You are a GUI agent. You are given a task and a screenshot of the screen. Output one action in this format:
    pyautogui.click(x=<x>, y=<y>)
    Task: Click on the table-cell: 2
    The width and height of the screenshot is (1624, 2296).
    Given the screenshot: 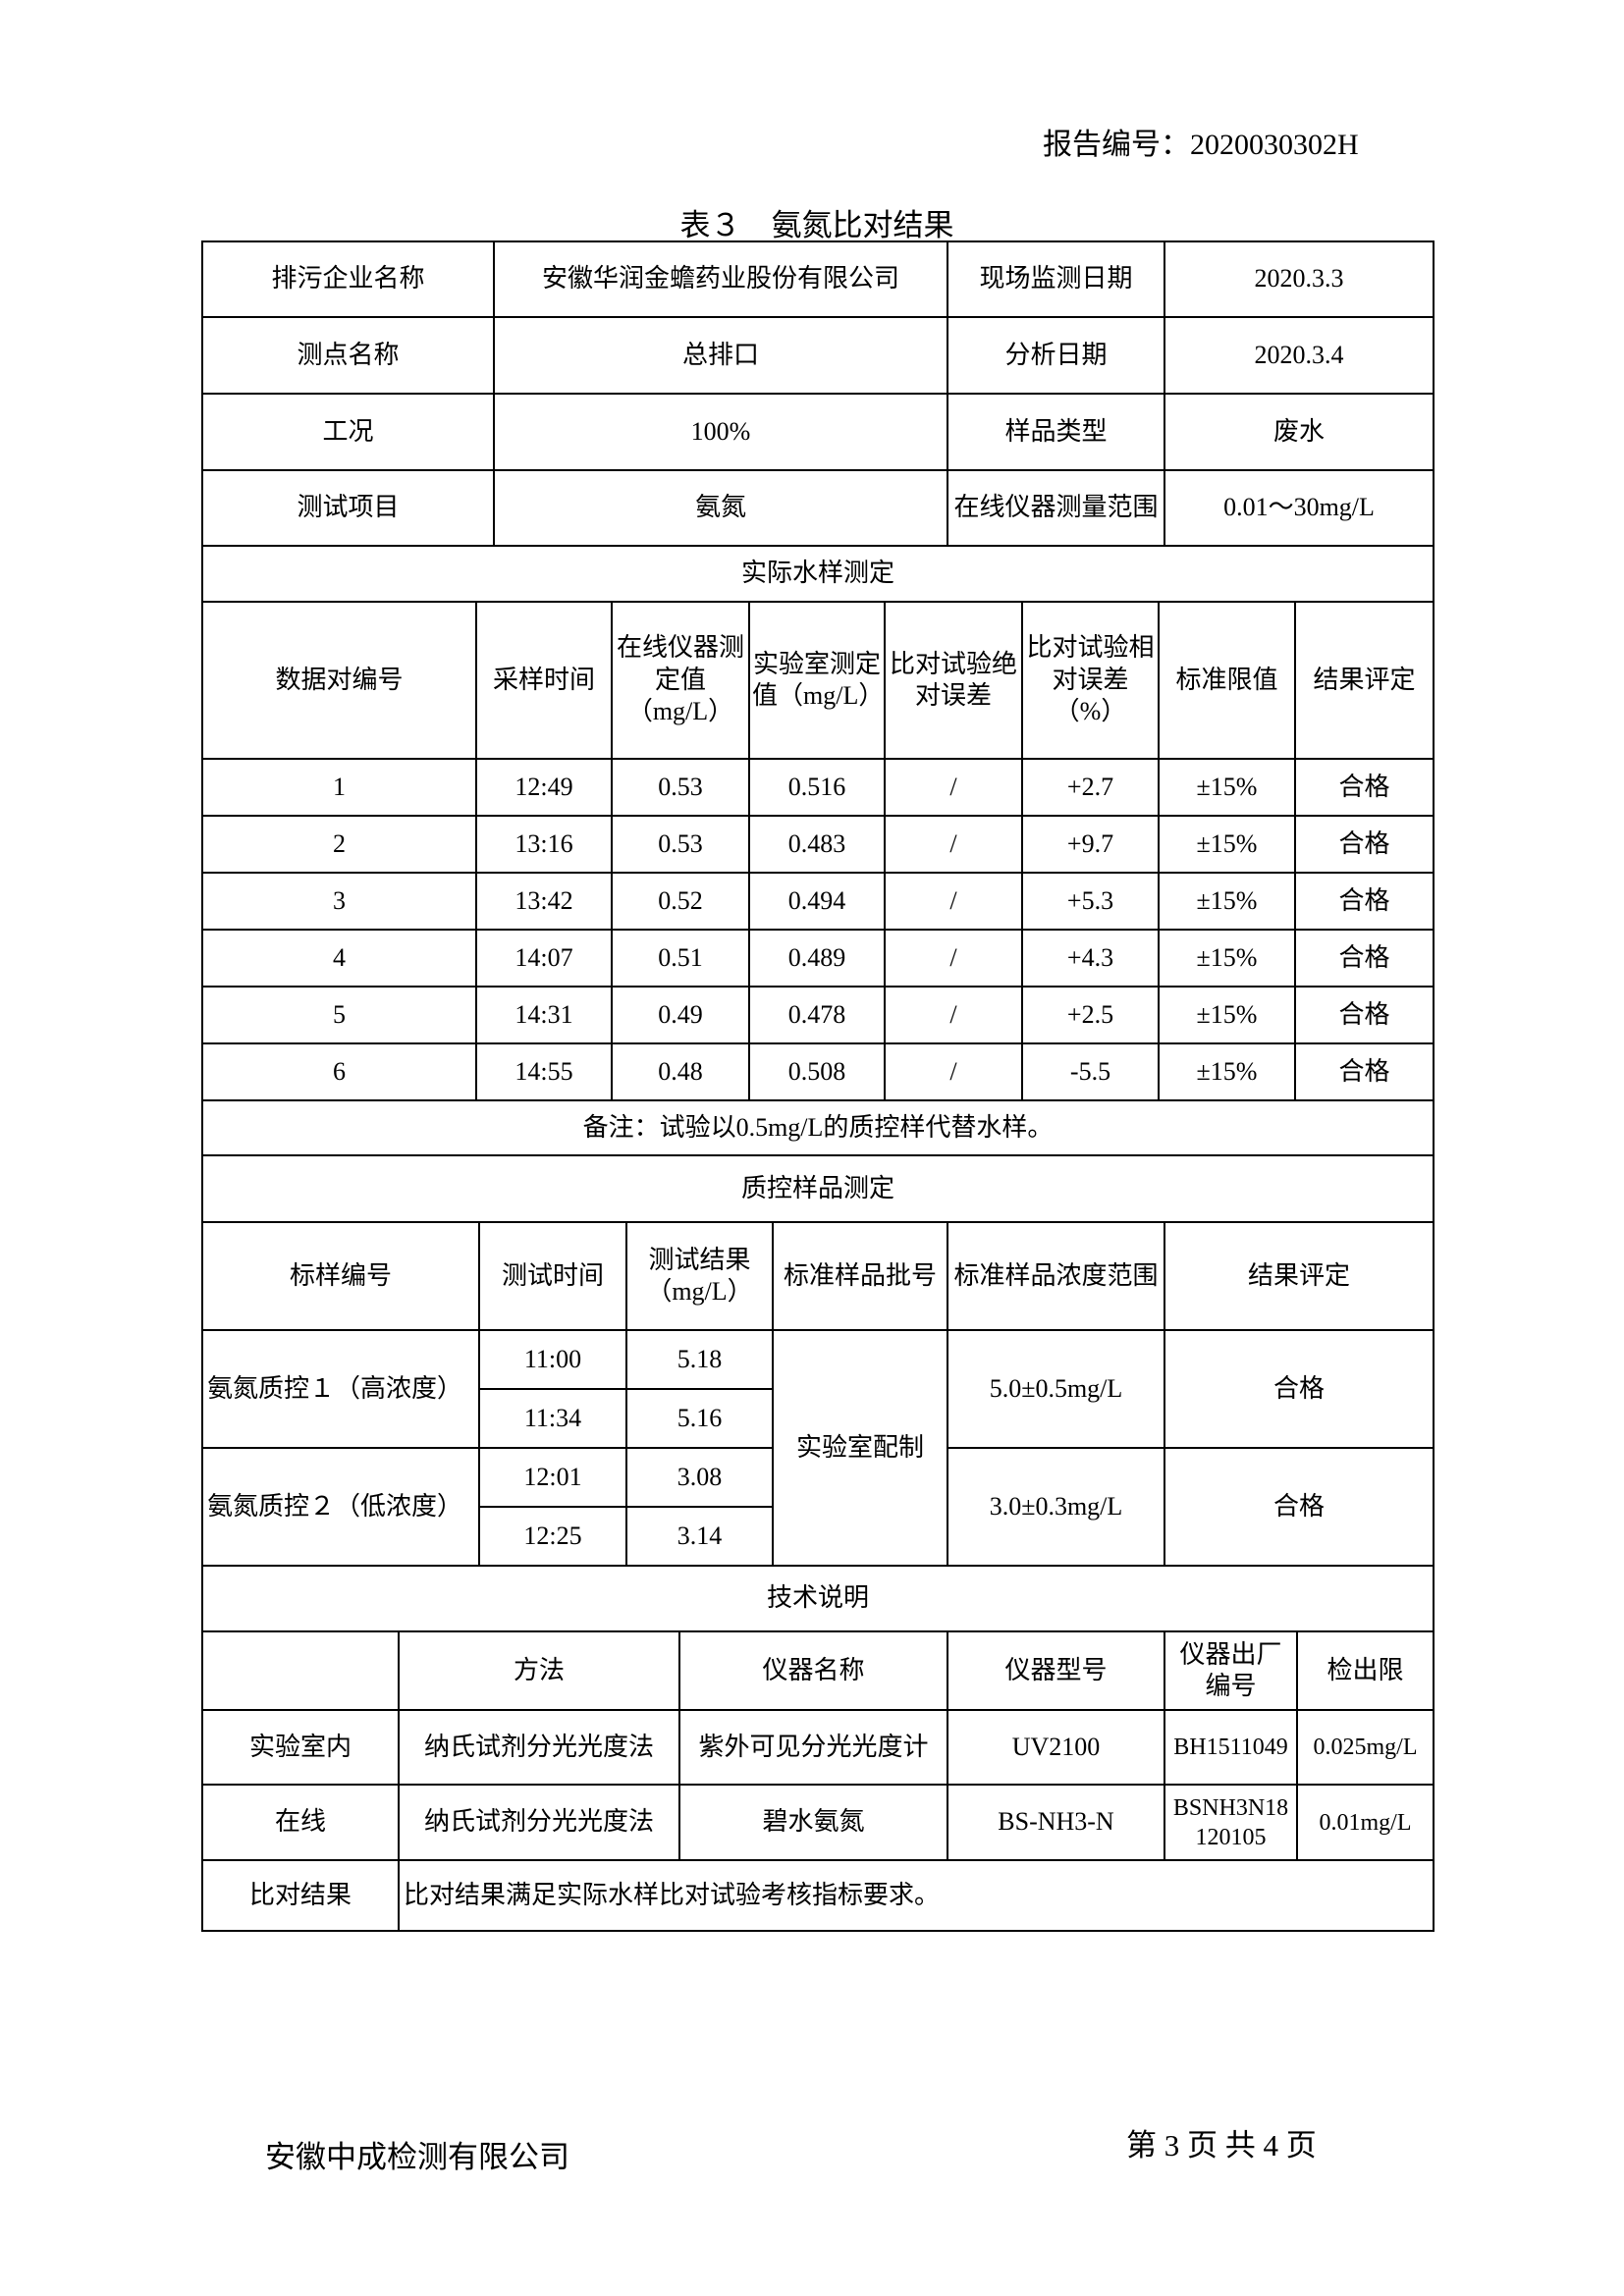 What is the action you would take?
    pyautogui.click(x=339, y=845)
    